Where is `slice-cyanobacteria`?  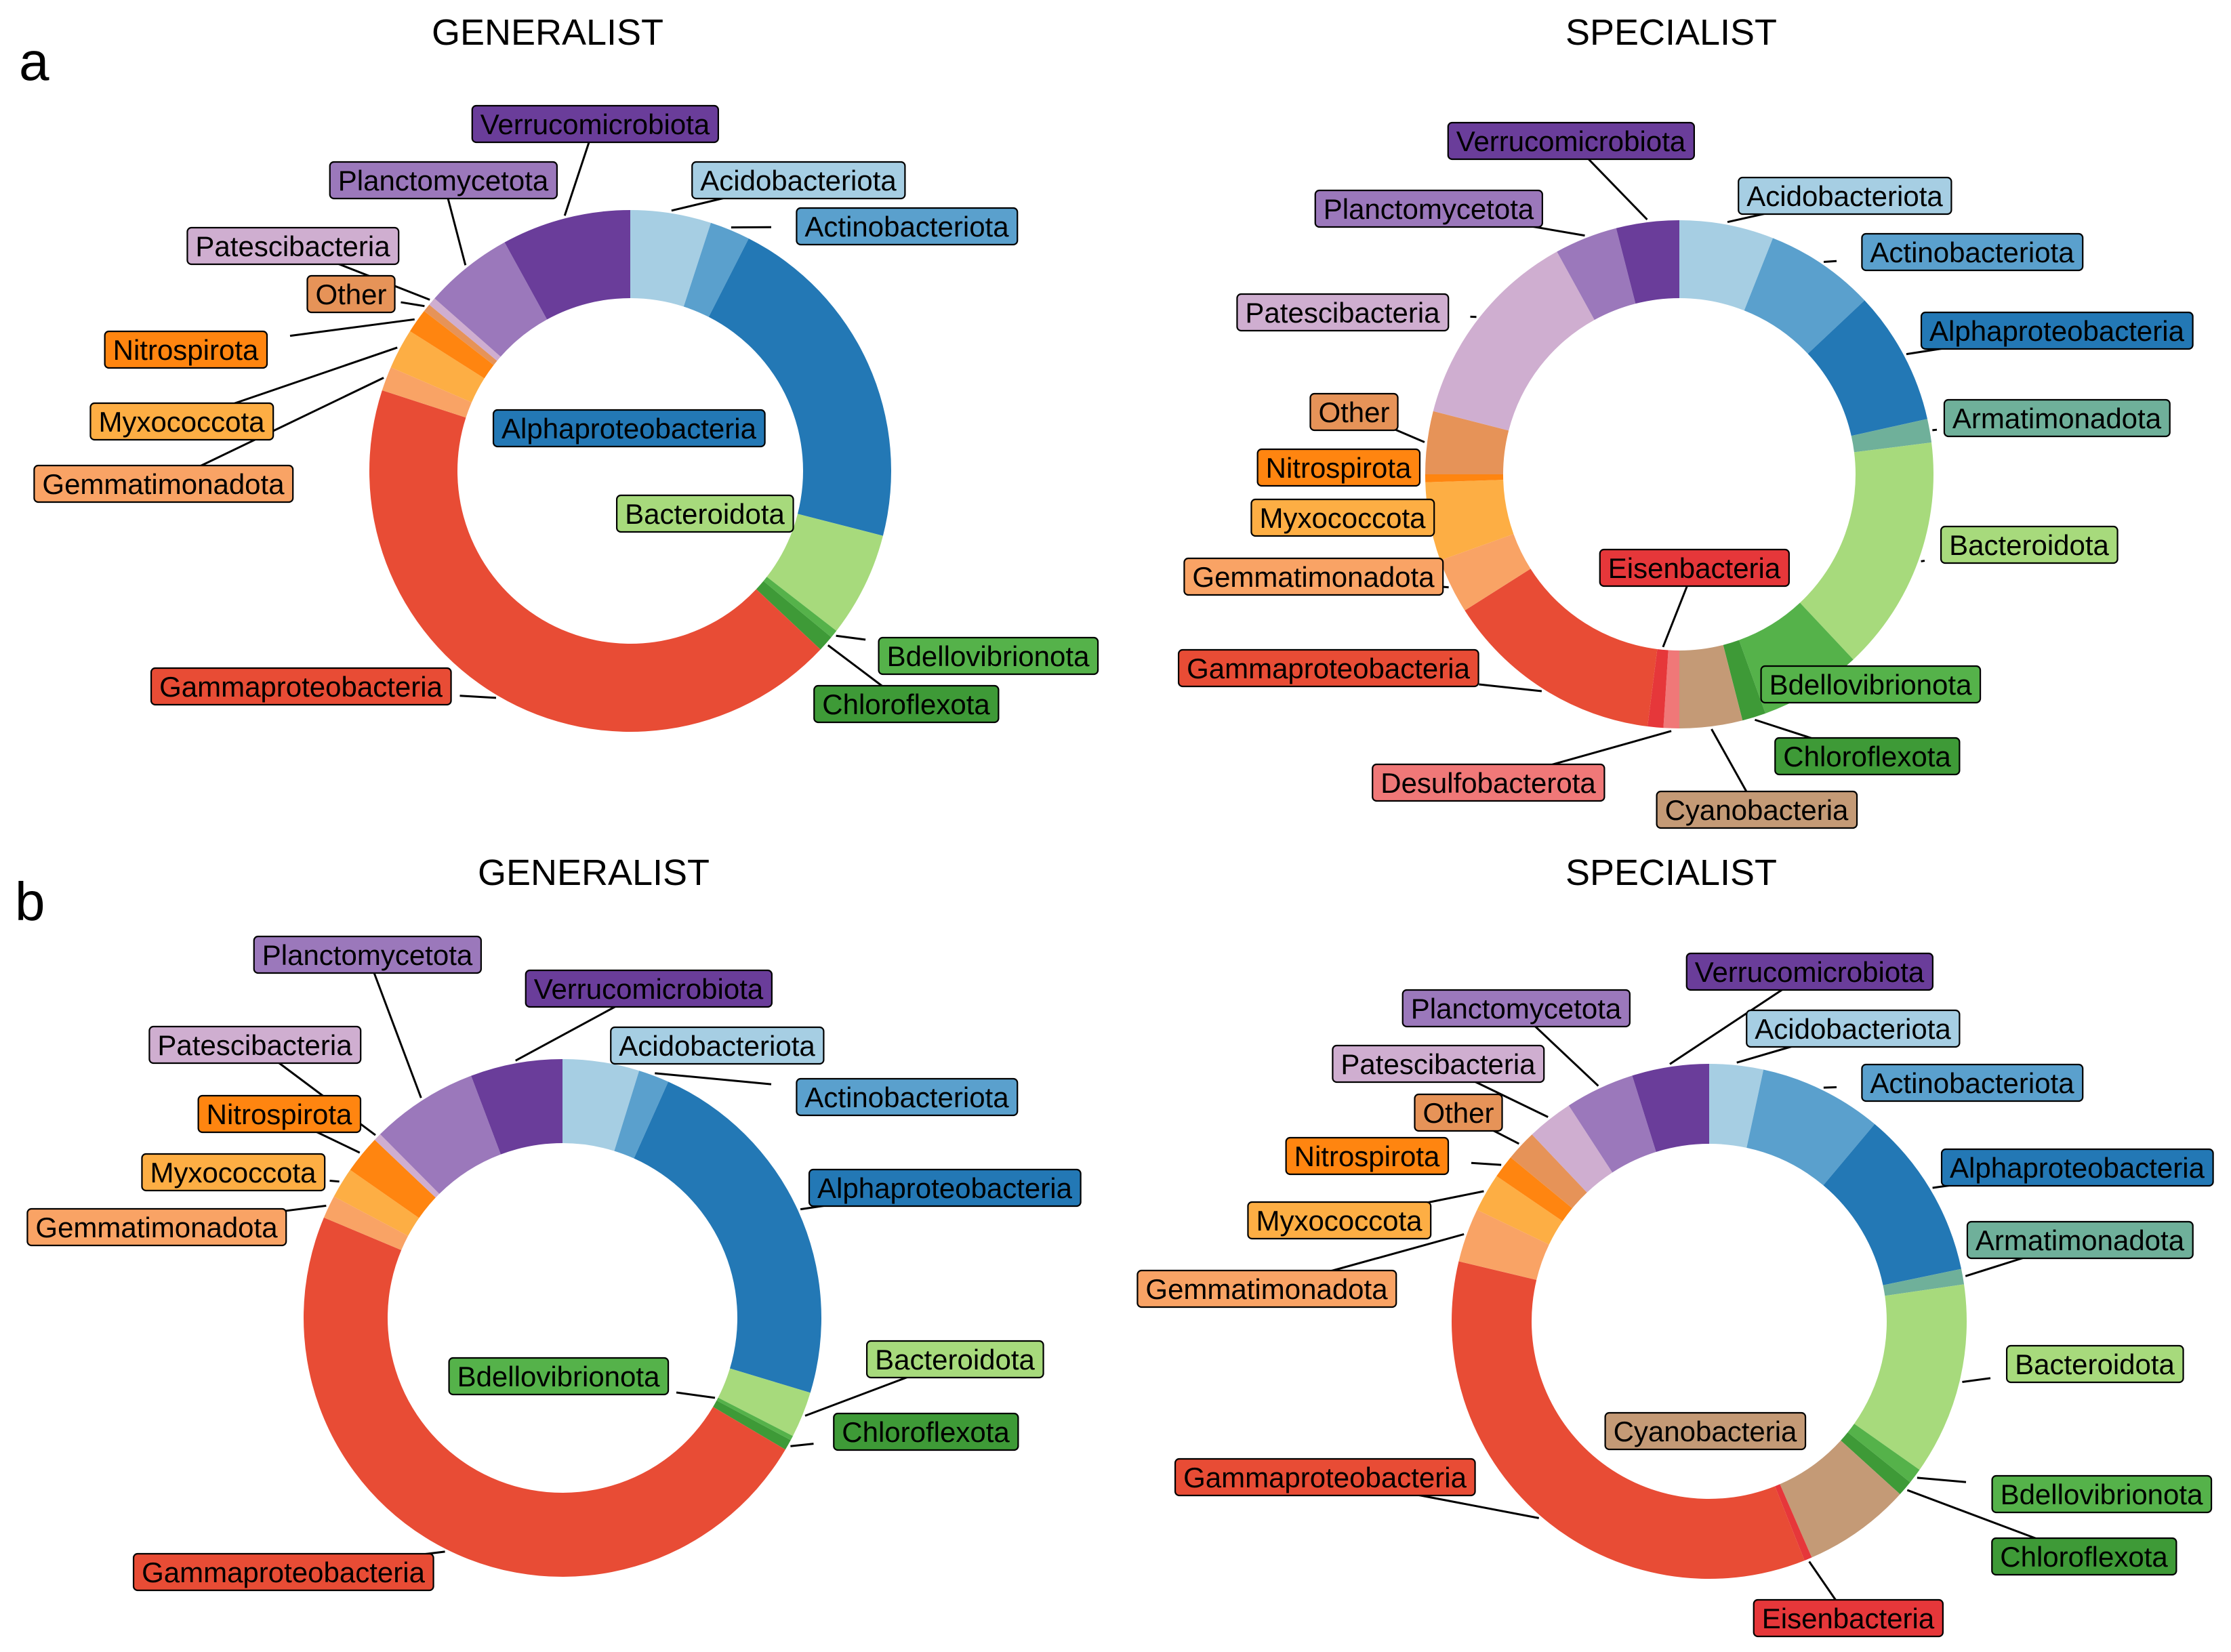
slice-cyanobacteria is located at coordinates (1711, 686).